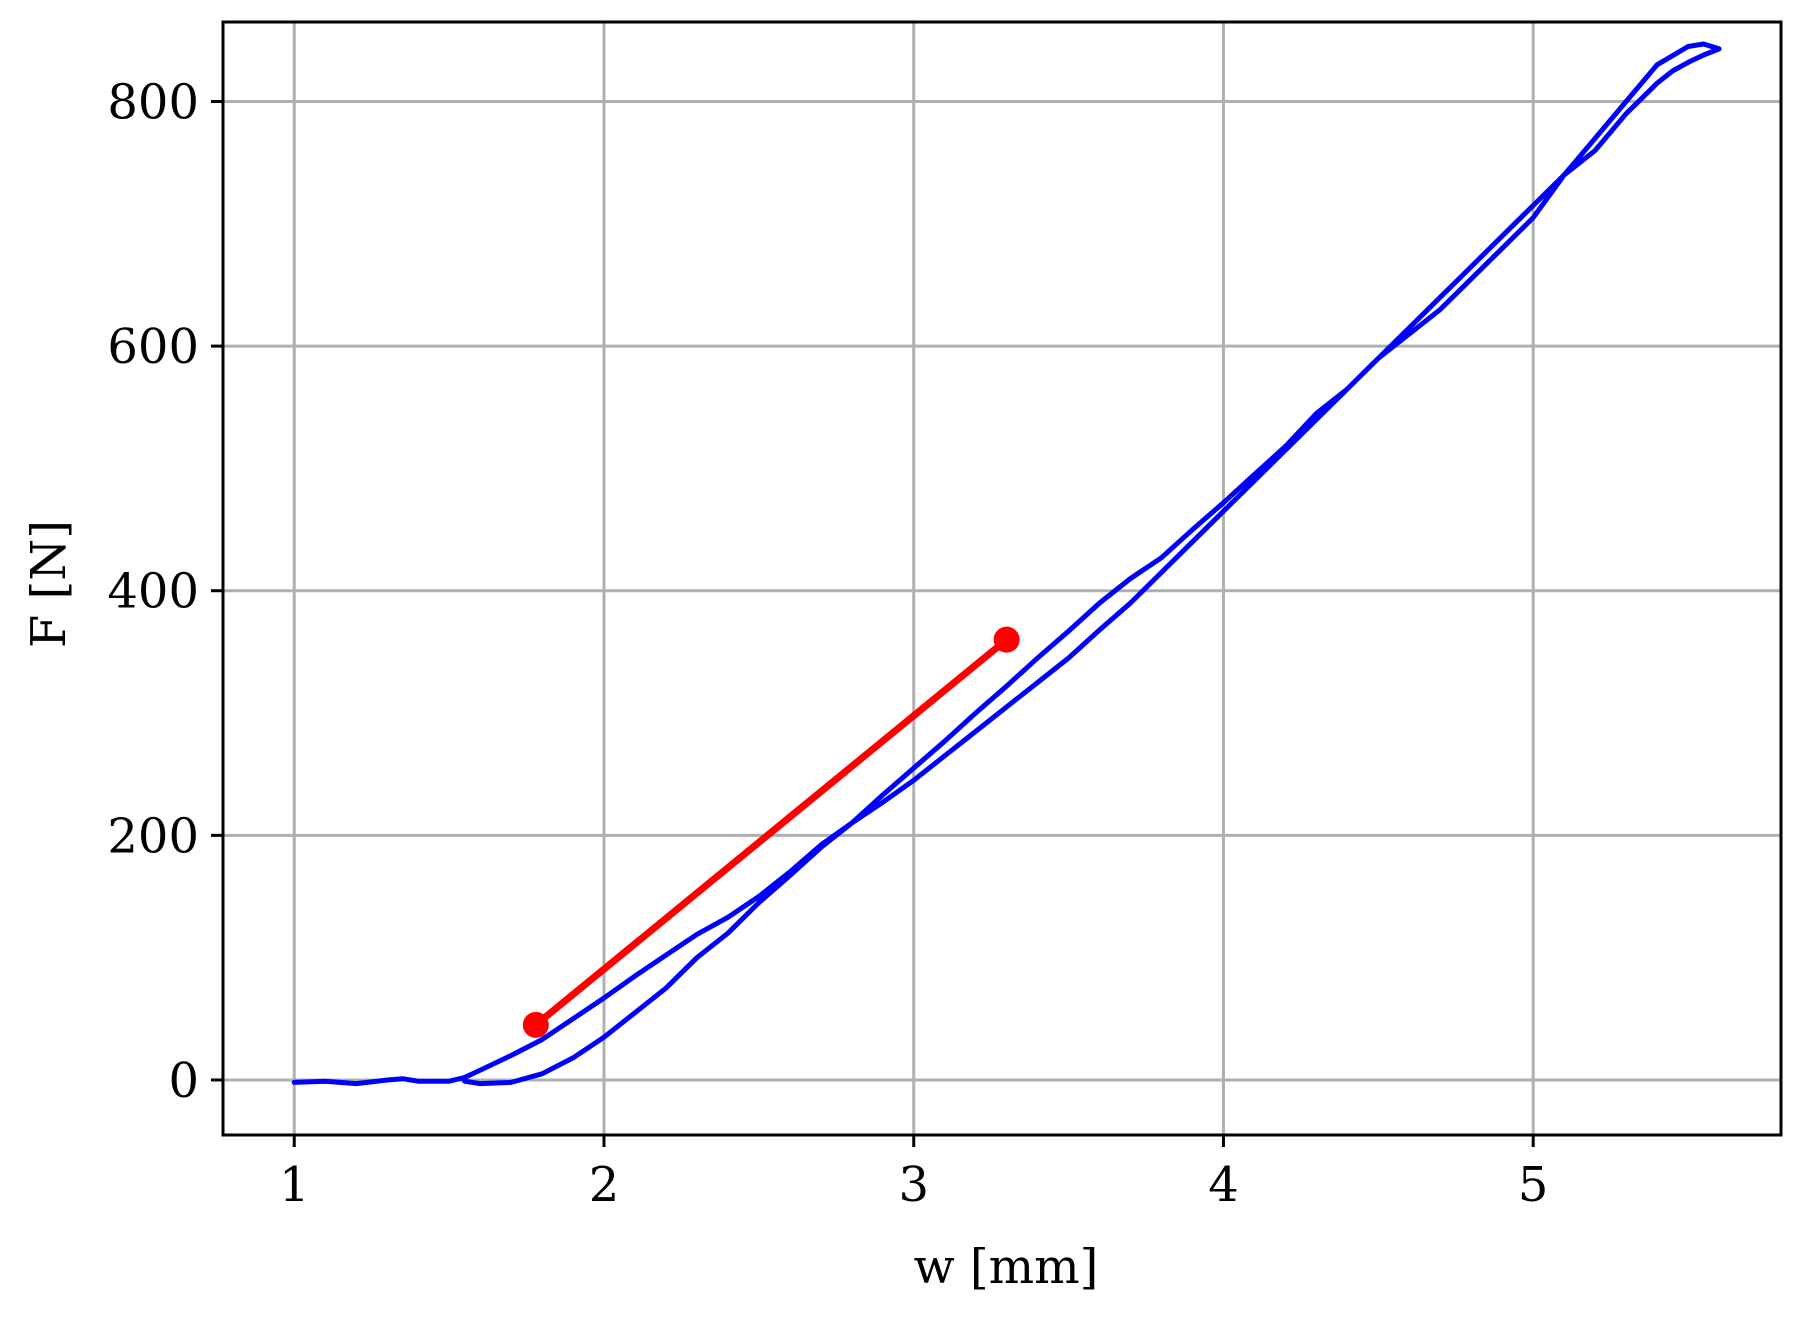 The image size is (1803, 1319). I want to click on x-tick-label: 4, so click(1223, 1185).